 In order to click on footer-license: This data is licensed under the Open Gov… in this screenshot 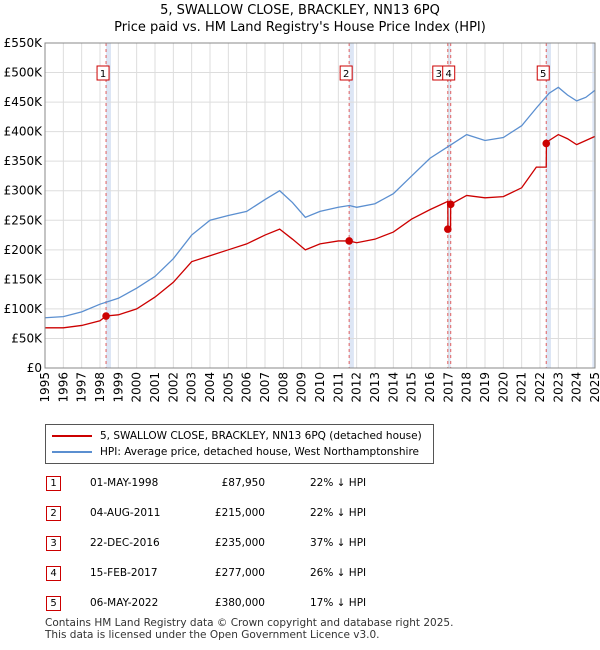, I will do `click(212, 635)`.